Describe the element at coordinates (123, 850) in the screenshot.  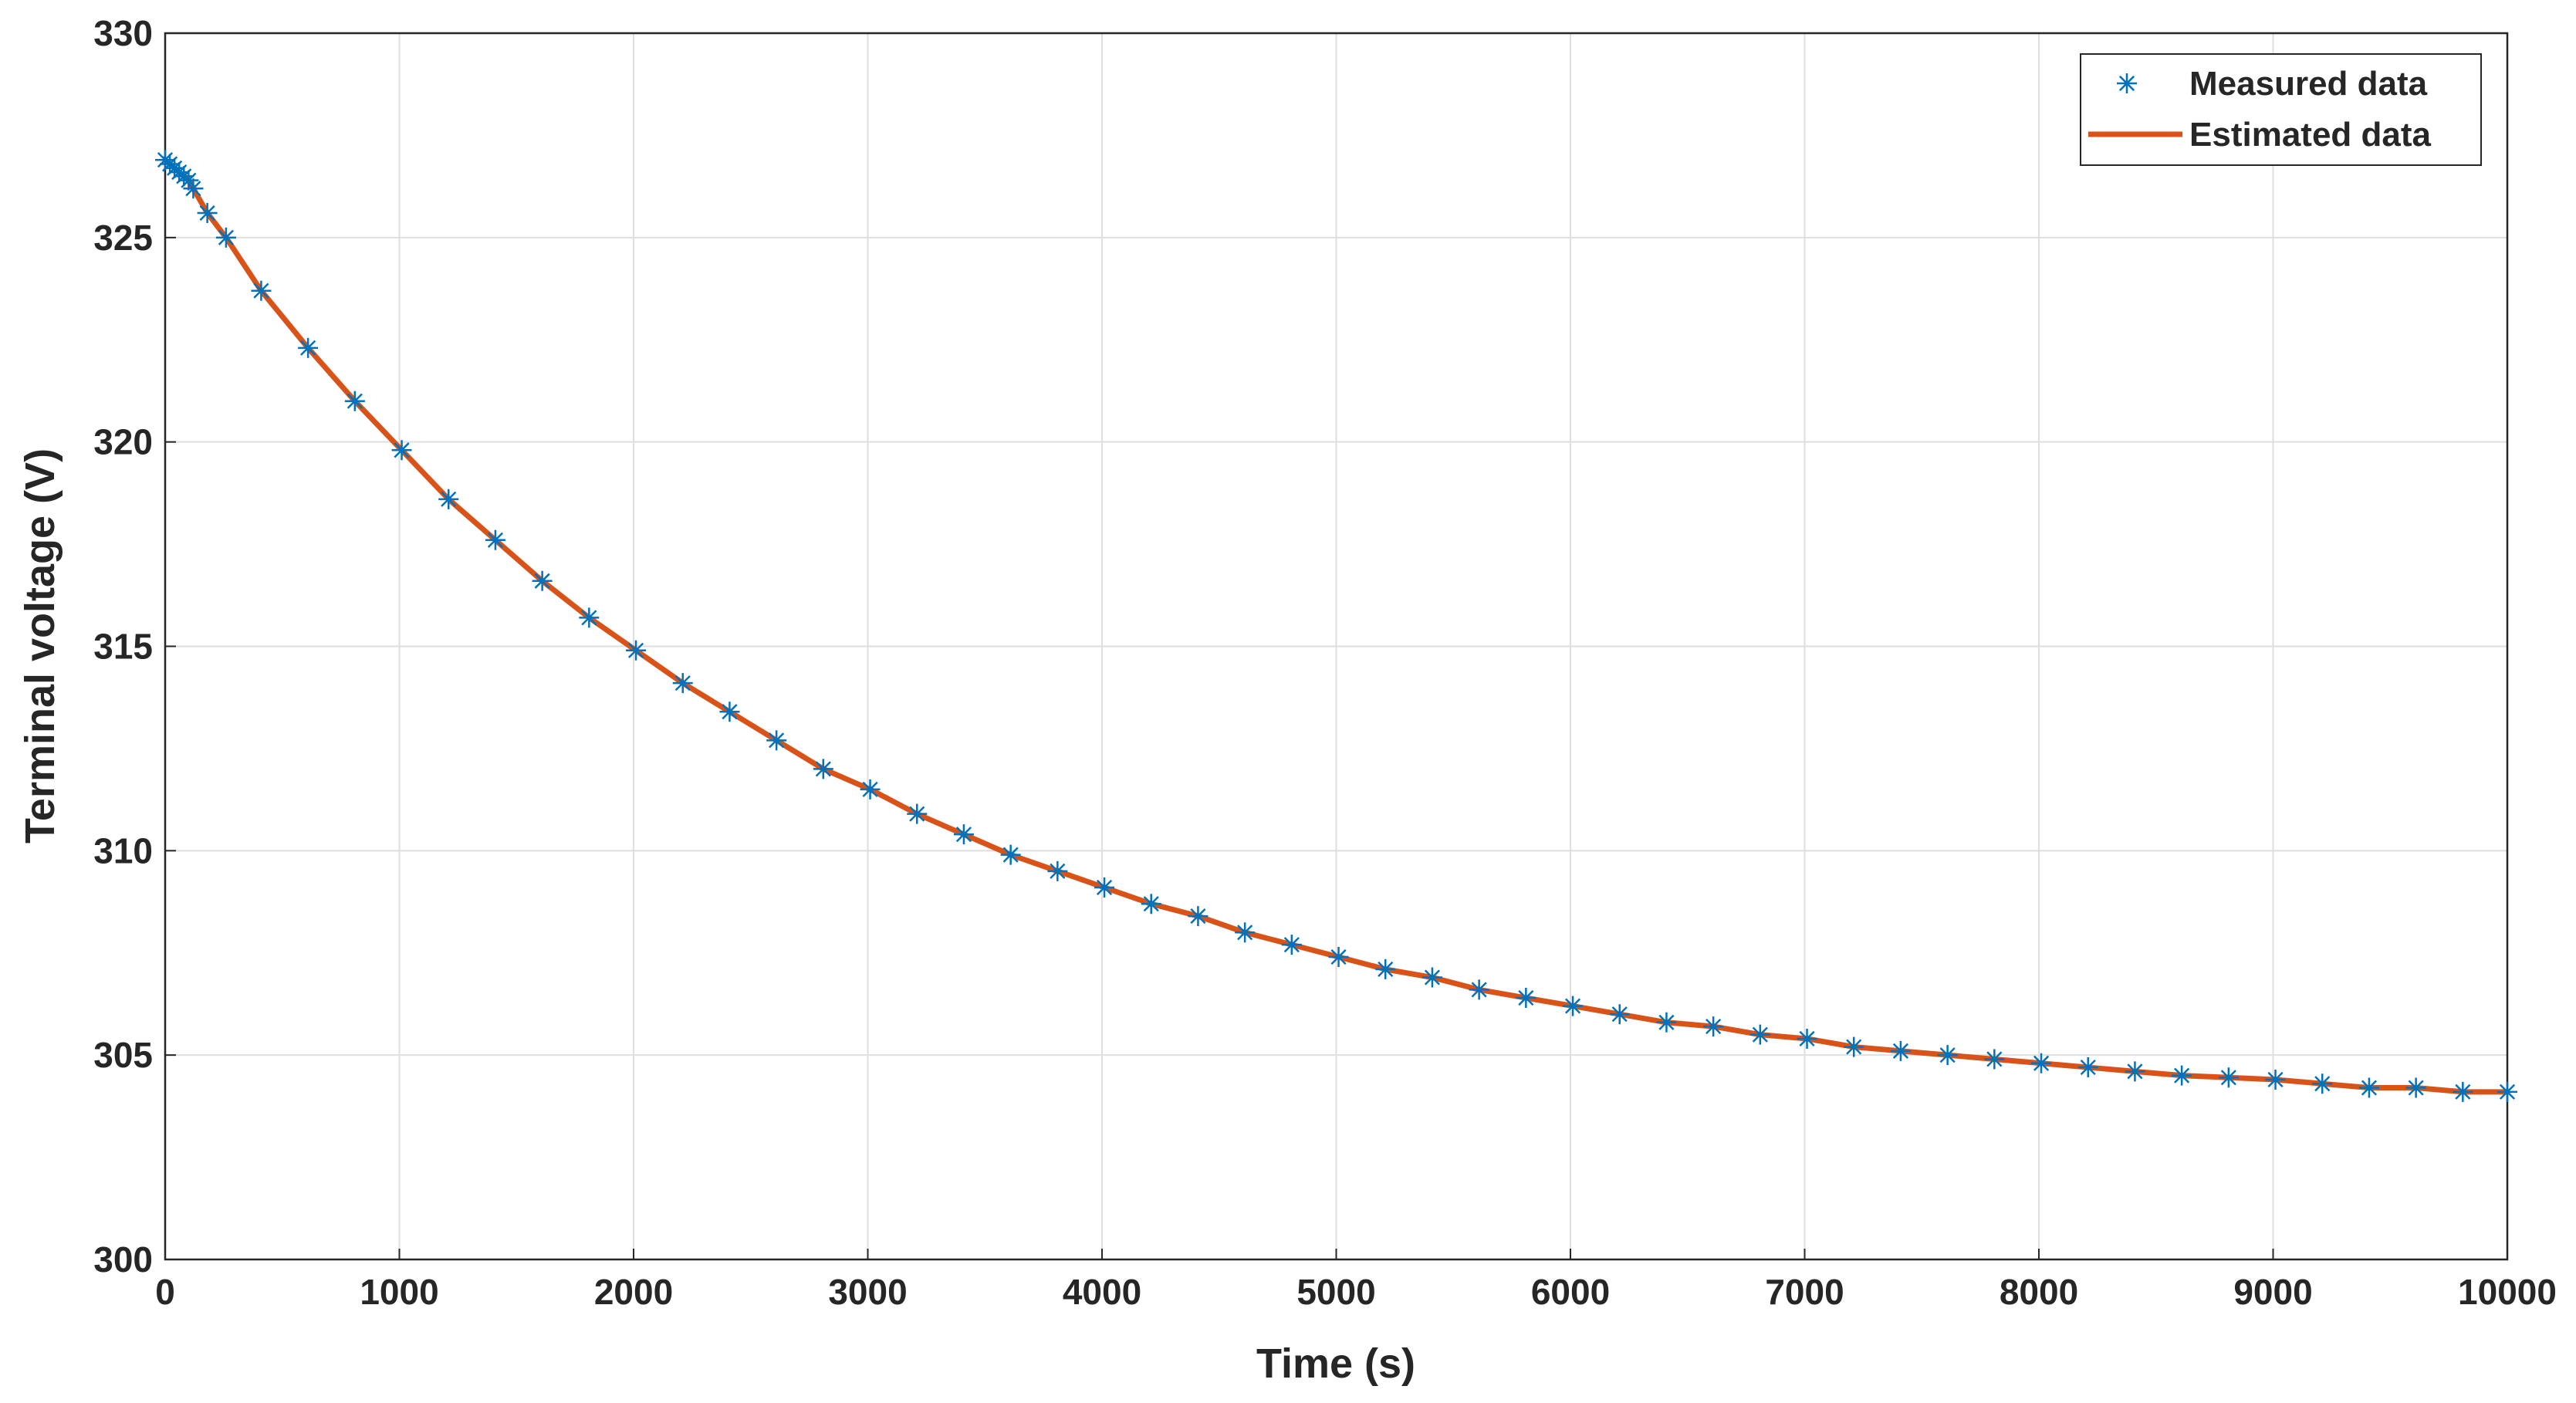
I see `y-tick-label: 310` at that location.